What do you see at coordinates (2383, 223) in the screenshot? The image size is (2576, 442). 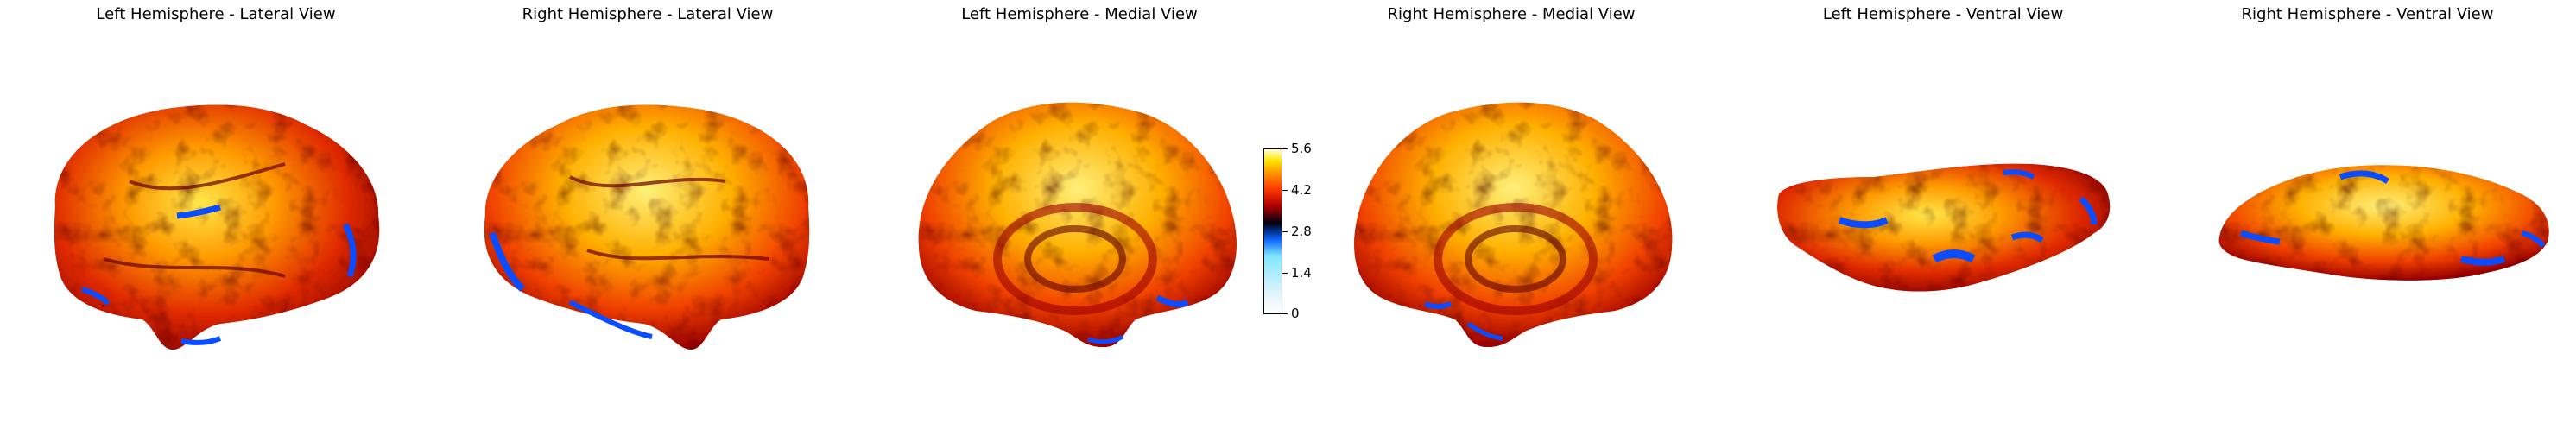 I see `brain-right-ventral-image` at bounding box center [2383, 223].